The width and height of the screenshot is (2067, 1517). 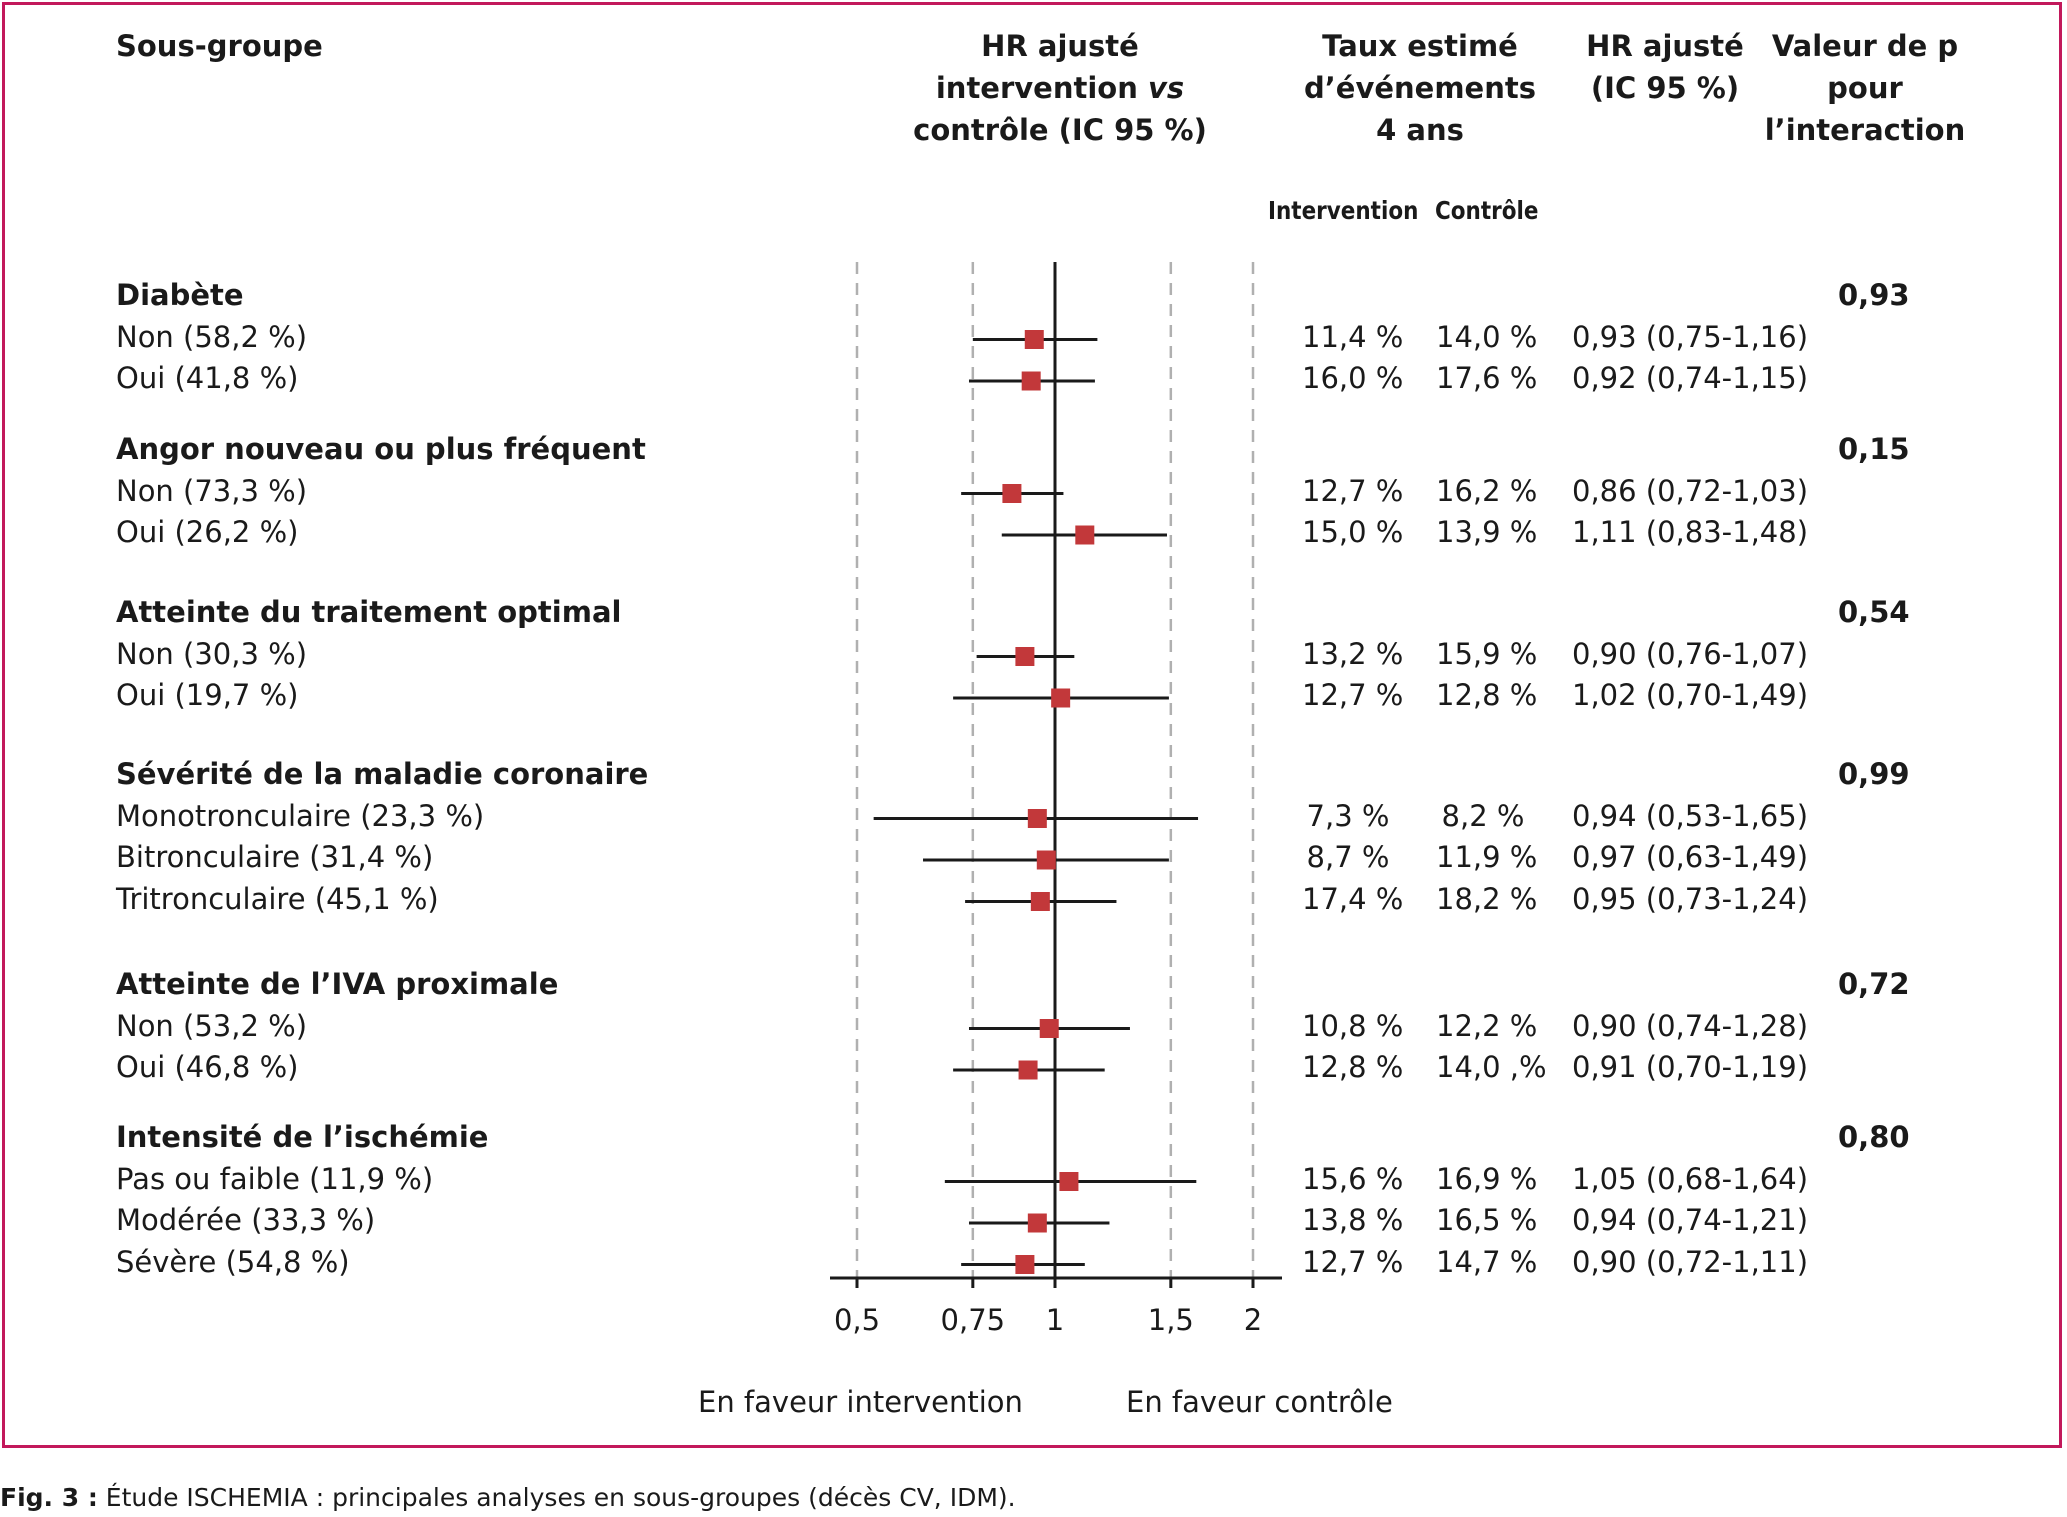 What do you see at coordinates (1487, 898) in the screenshot?
I see `rate-control: 18,2 %` at bounding box center [1487, 898].